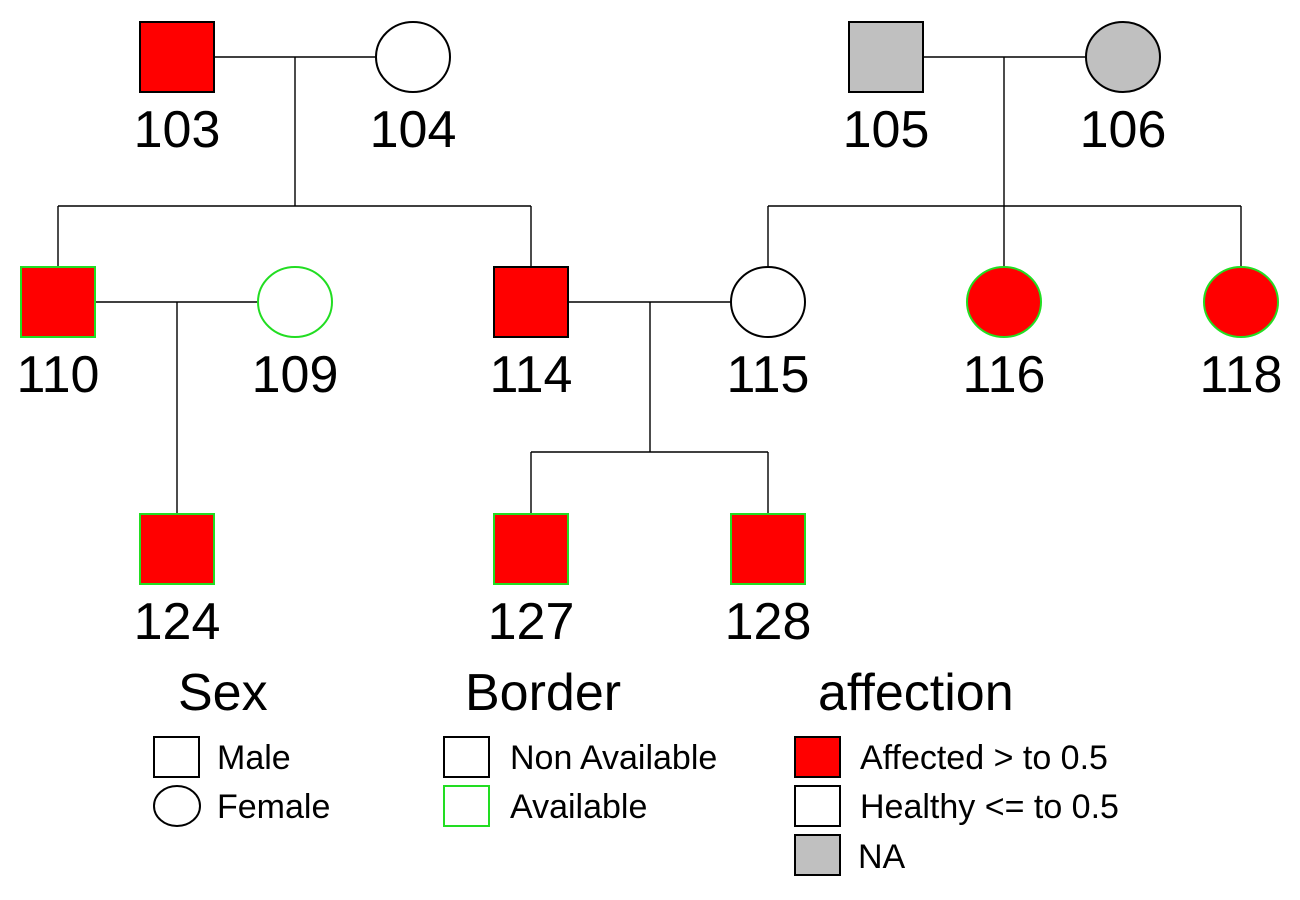 The image size is (1300, 900). I want to click on legend-affection-title: affection, so click(916, 693).